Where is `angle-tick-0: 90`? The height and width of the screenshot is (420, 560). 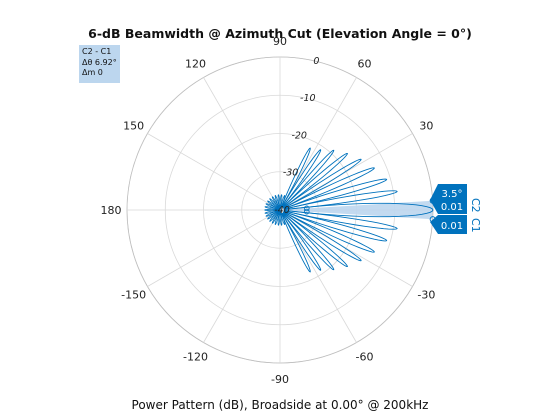
angle-tick-0: 90 is located at coordinates (280, 41).